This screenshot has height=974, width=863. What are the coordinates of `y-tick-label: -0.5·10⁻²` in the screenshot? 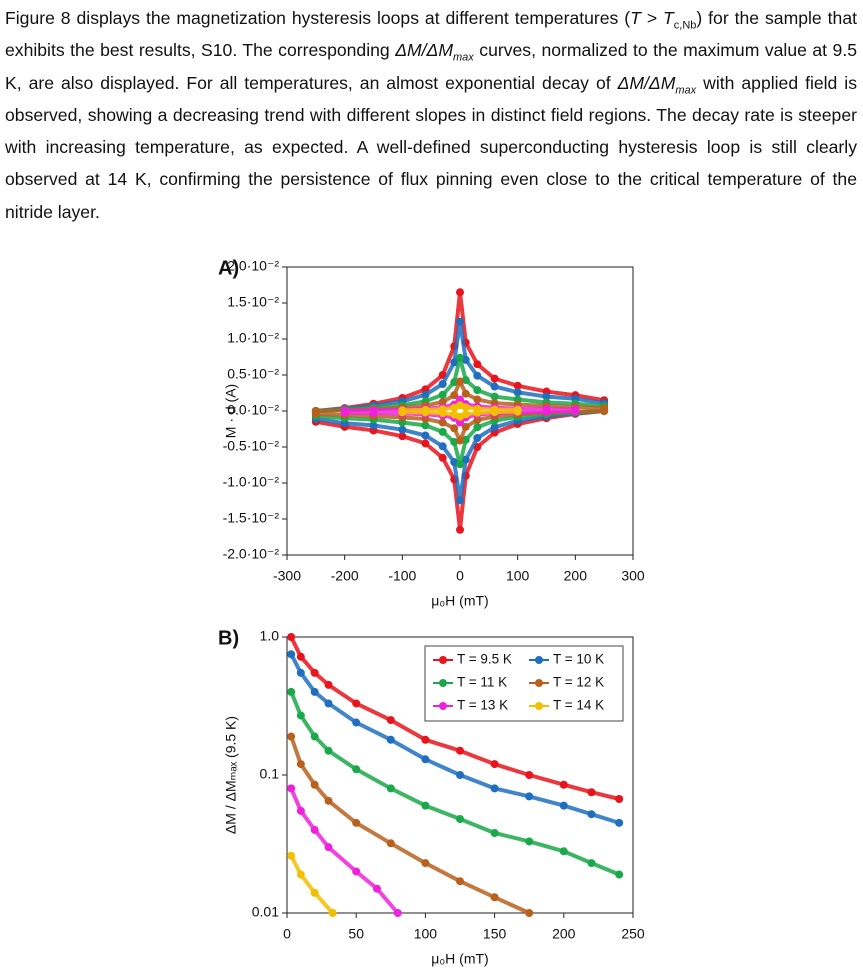 It's located at (251, 446).